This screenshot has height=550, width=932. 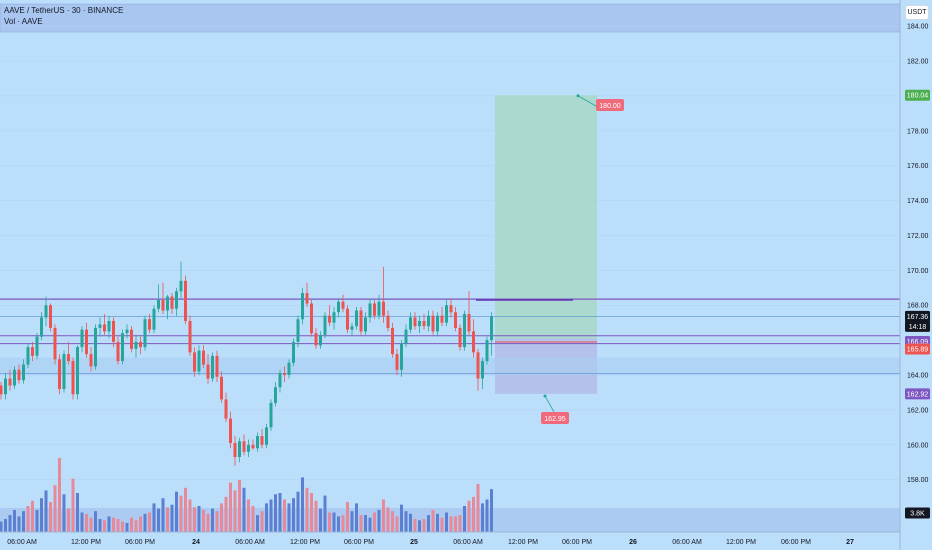 I want to click on volume-bars, so click(x=450, y=494).